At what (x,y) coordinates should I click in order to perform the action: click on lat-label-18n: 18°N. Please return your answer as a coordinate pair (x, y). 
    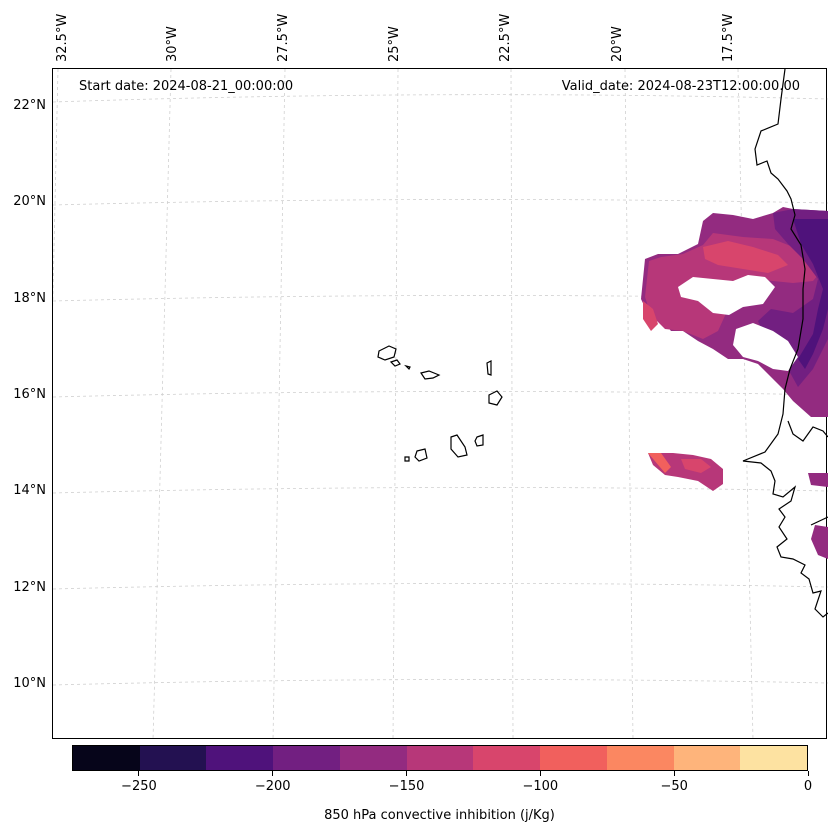
    Looking at the image, I should click on (29, 298).